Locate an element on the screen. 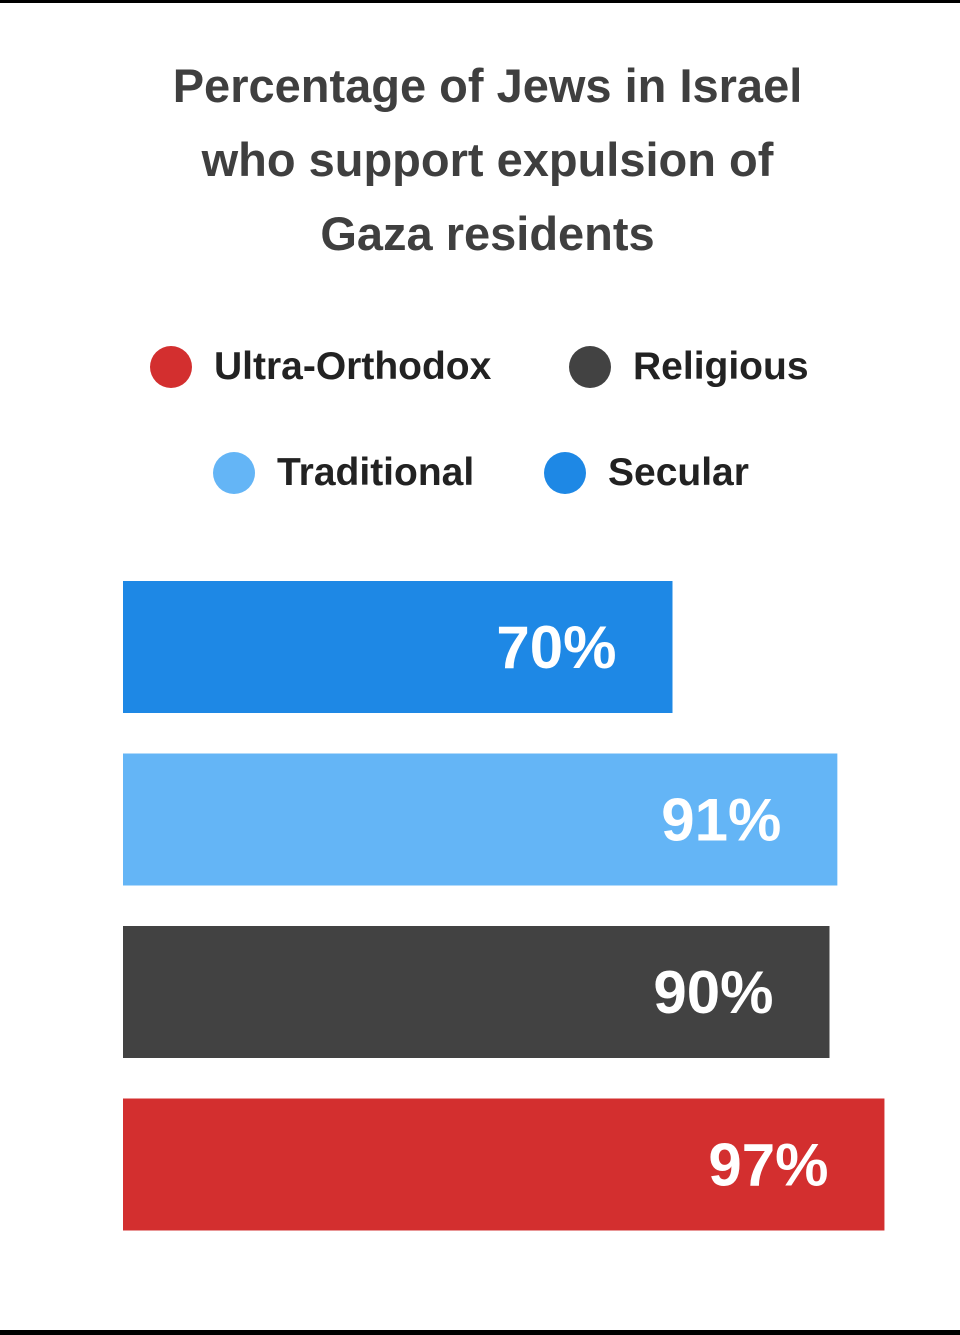 Image resolution: width=960 pixels, height=1335 pixels. legend-item-traditional: Traditional is located at coordinates (343, 473).